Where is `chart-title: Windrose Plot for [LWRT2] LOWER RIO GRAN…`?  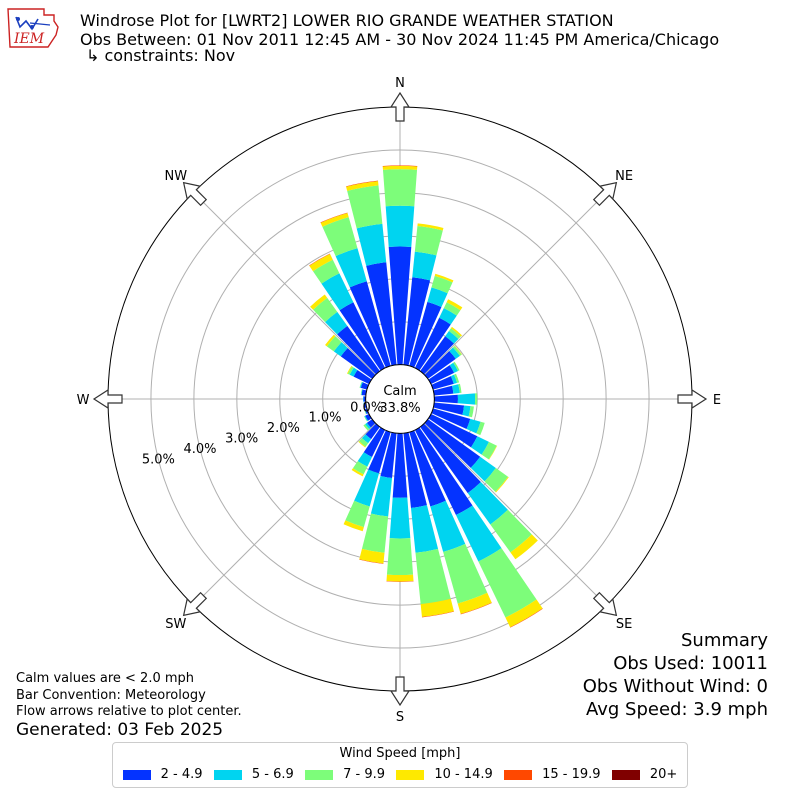
chart-title: Windrose Plot for [LWRT2] LOWER RIO GRAN… is located at coordinates (347, 20).